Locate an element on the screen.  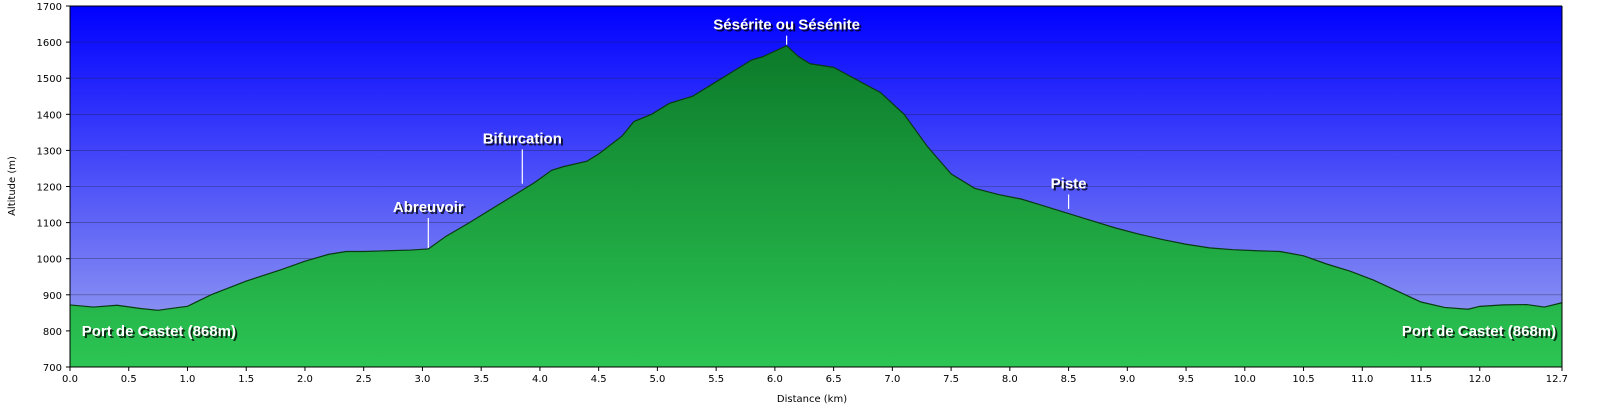
x-tick-label: 6.0 is located at coordinates (775, 379).